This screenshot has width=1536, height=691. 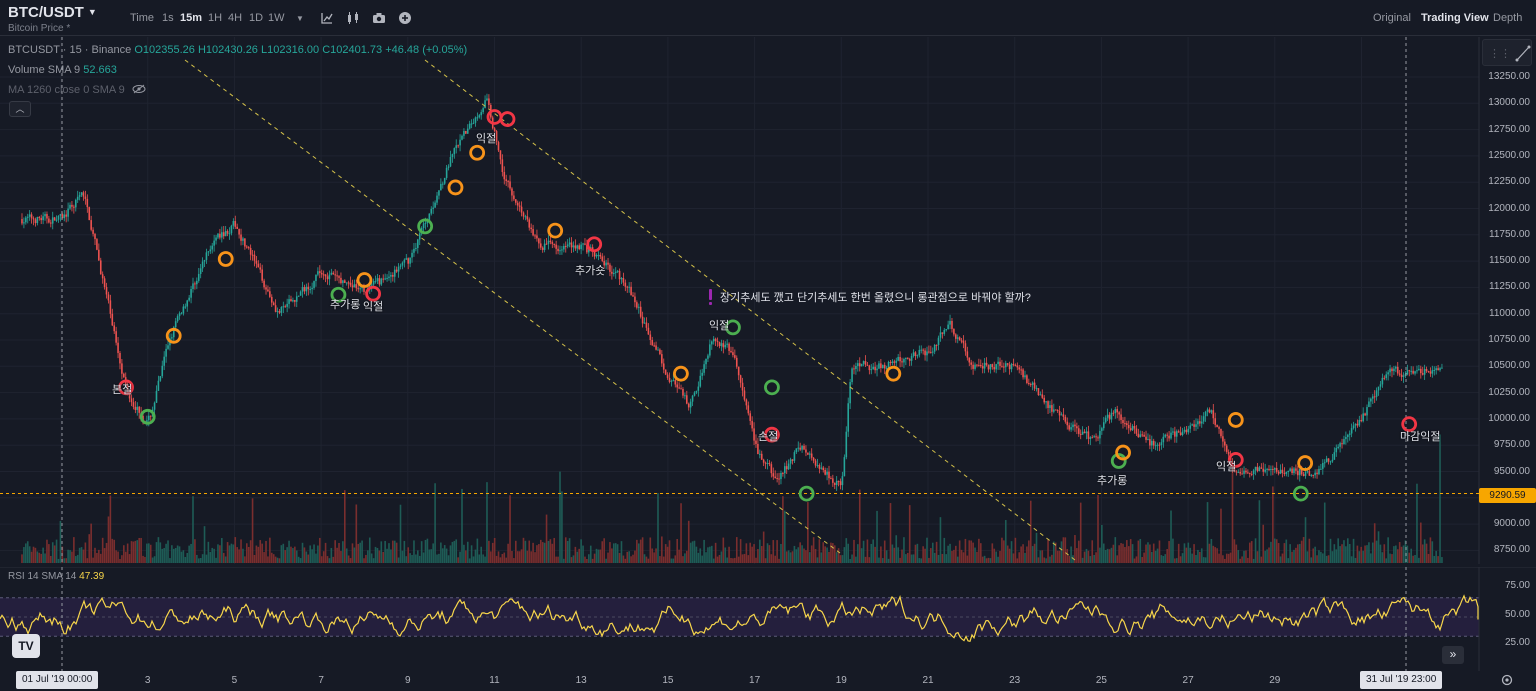 I want to click on ma-legend: MA 1260 close 0 SMA 9, so click(x=77, y=90).